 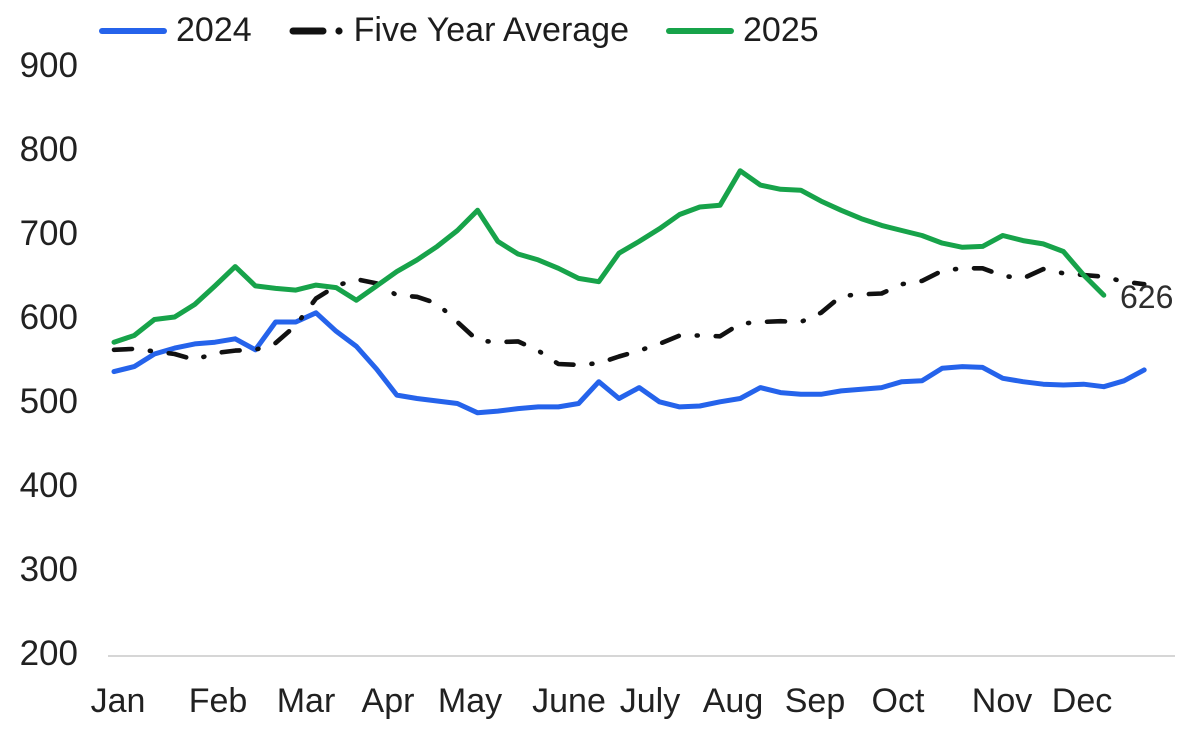 I want to click on legend-label-2025: 2025, so click(x=781, y=30).